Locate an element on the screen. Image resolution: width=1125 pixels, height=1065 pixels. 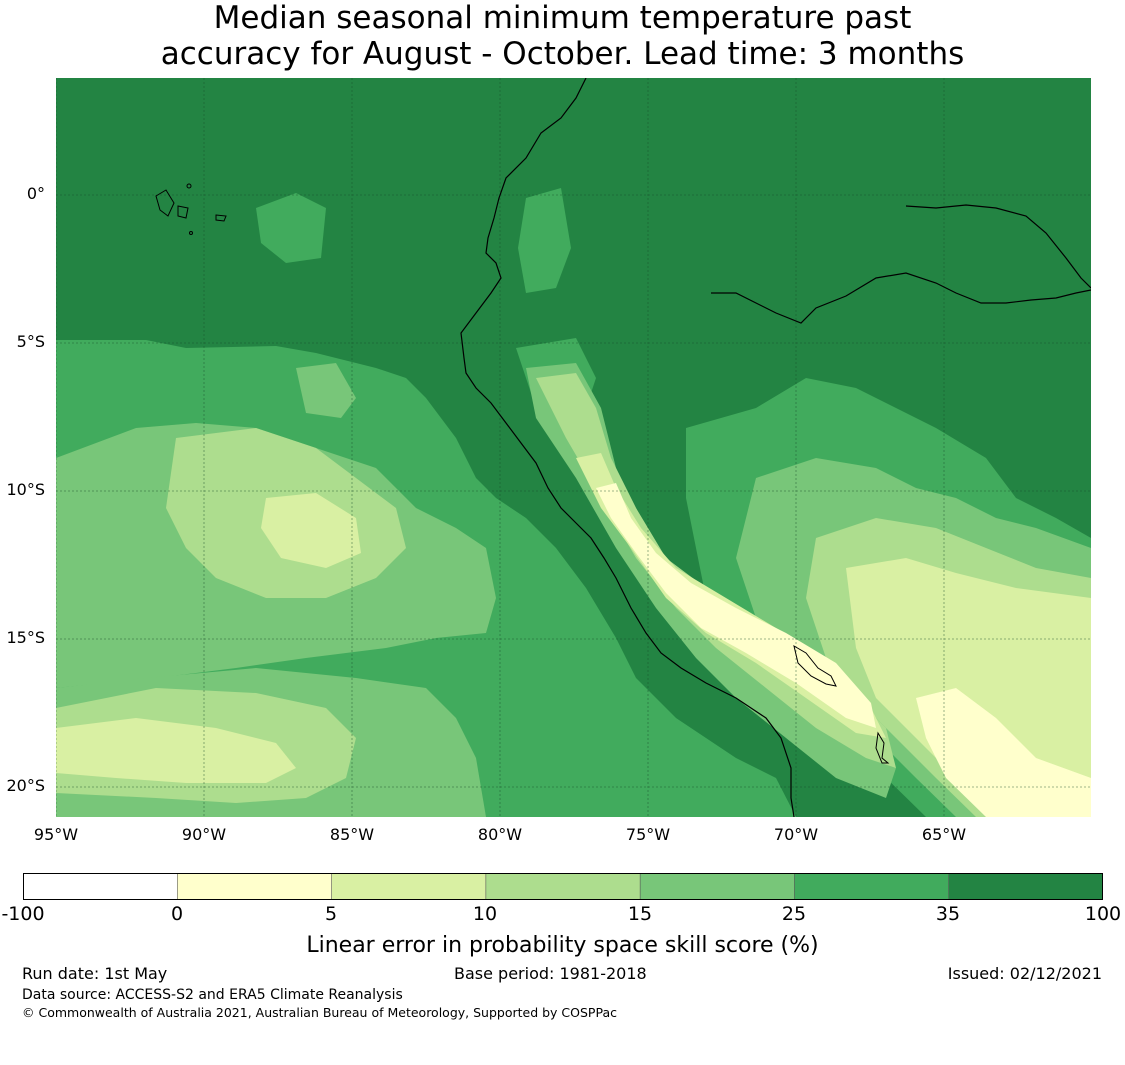
colorbar-tick-100: 100 is located at coordinates (1103, 914).